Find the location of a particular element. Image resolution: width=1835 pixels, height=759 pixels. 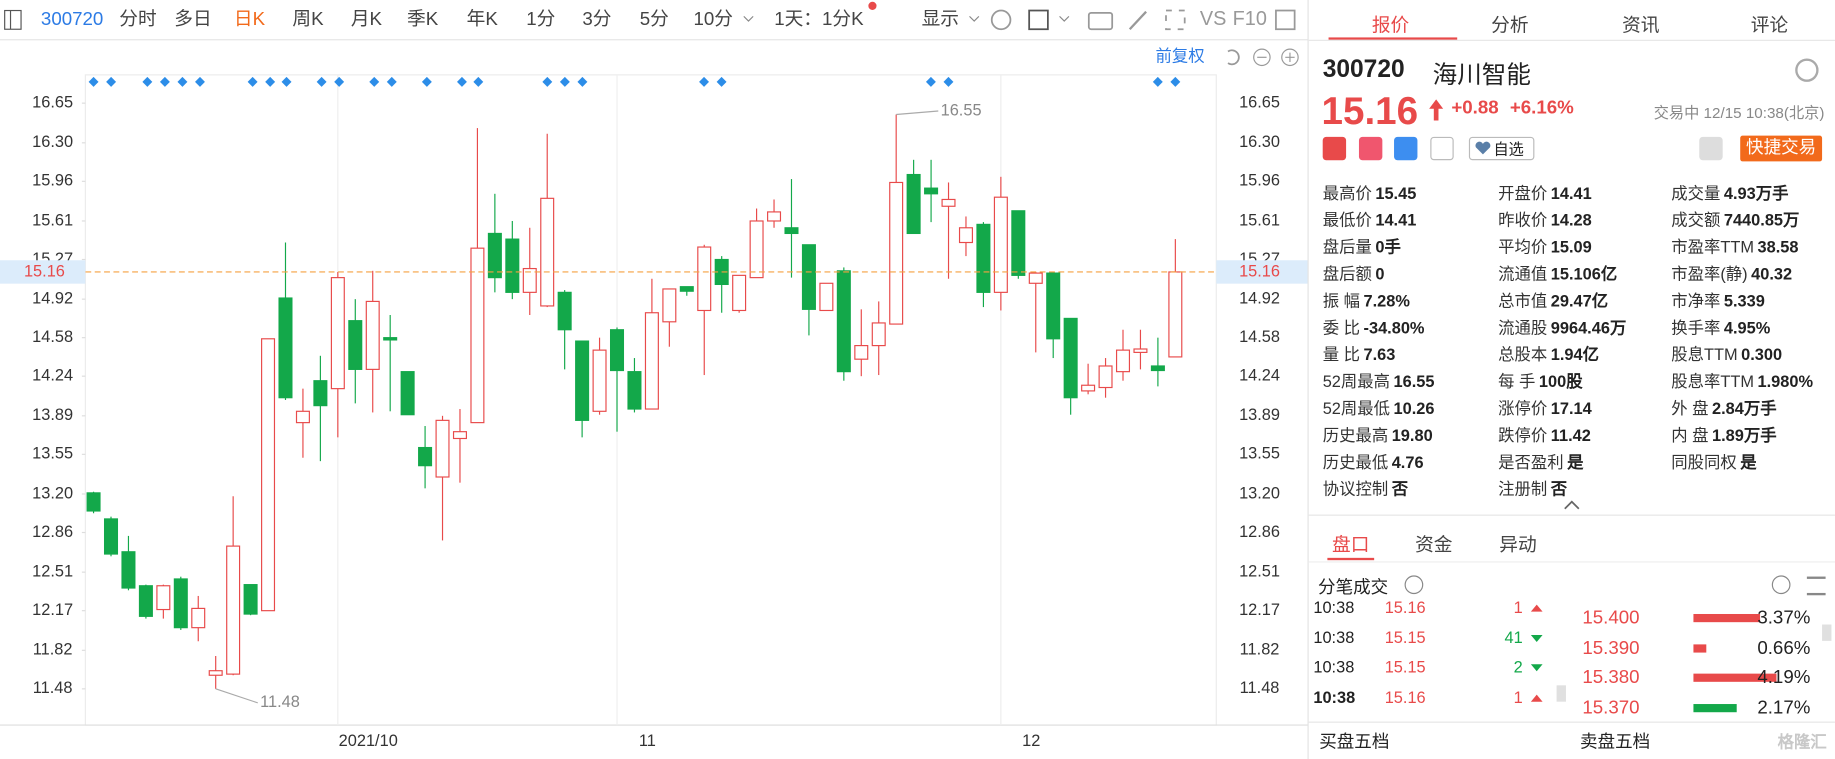

period-tab: 周K is located at coordinates (308, 18).